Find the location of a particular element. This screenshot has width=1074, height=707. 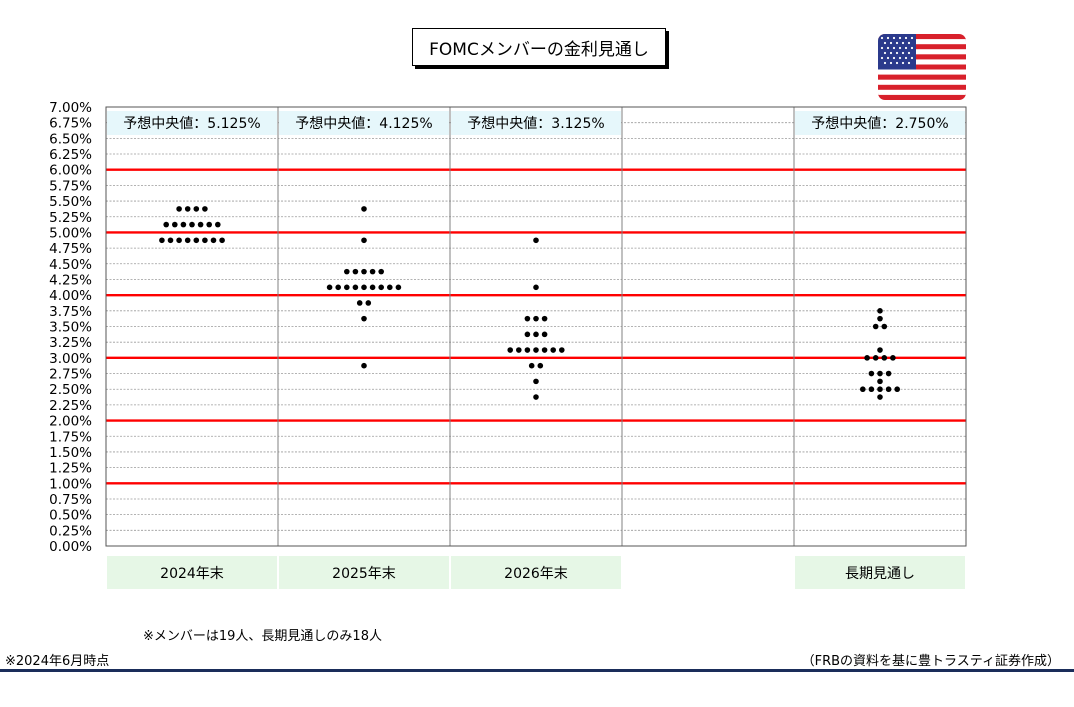

y-tick-label: 6.25% is located at coordinates (70, 155).